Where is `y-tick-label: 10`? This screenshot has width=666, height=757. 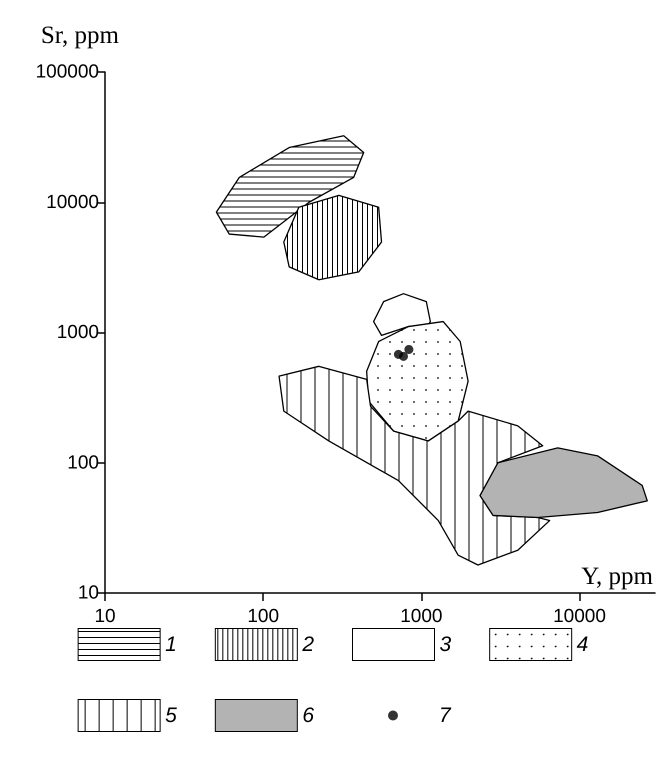 y-tick-label: 10 is located at coordinates (88, 593).